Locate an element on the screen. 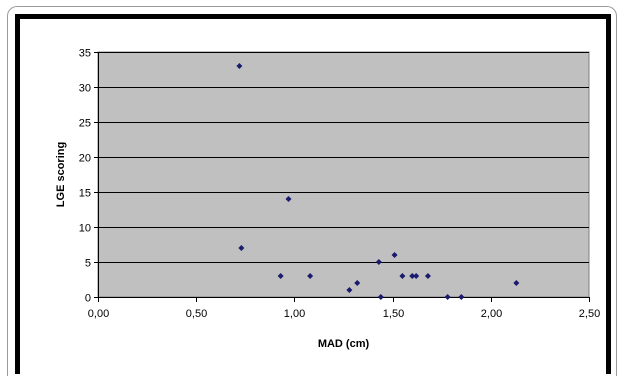 The height and width of the screenshot is (376, 621). y-tick-label: 25 is located at coordinates (85, 124).